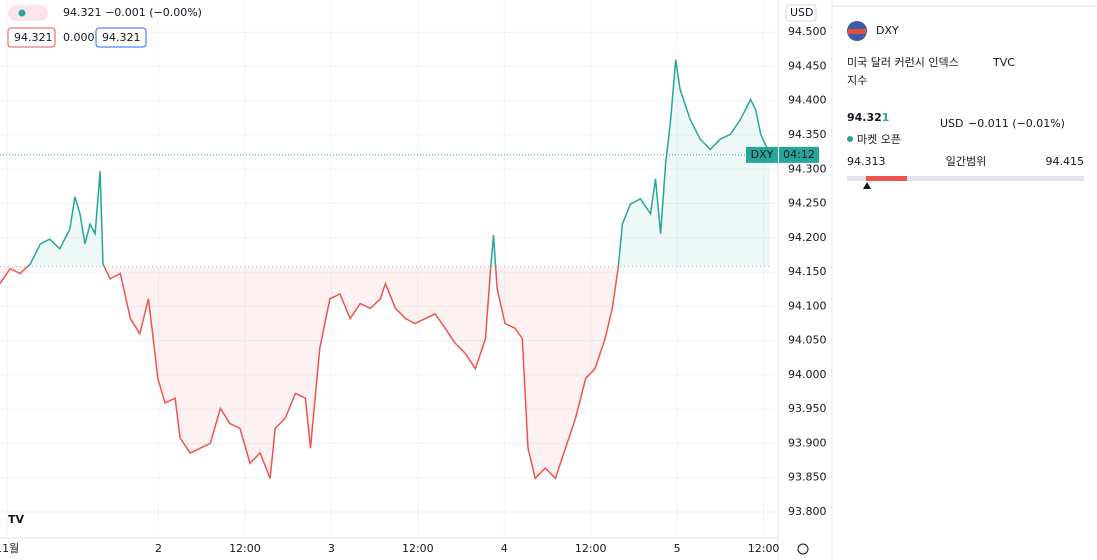 This screenshot has height=560, width=1097. Describe the element at coordinates (22, 13) in the screenshot. I see `status-dot` at that location.